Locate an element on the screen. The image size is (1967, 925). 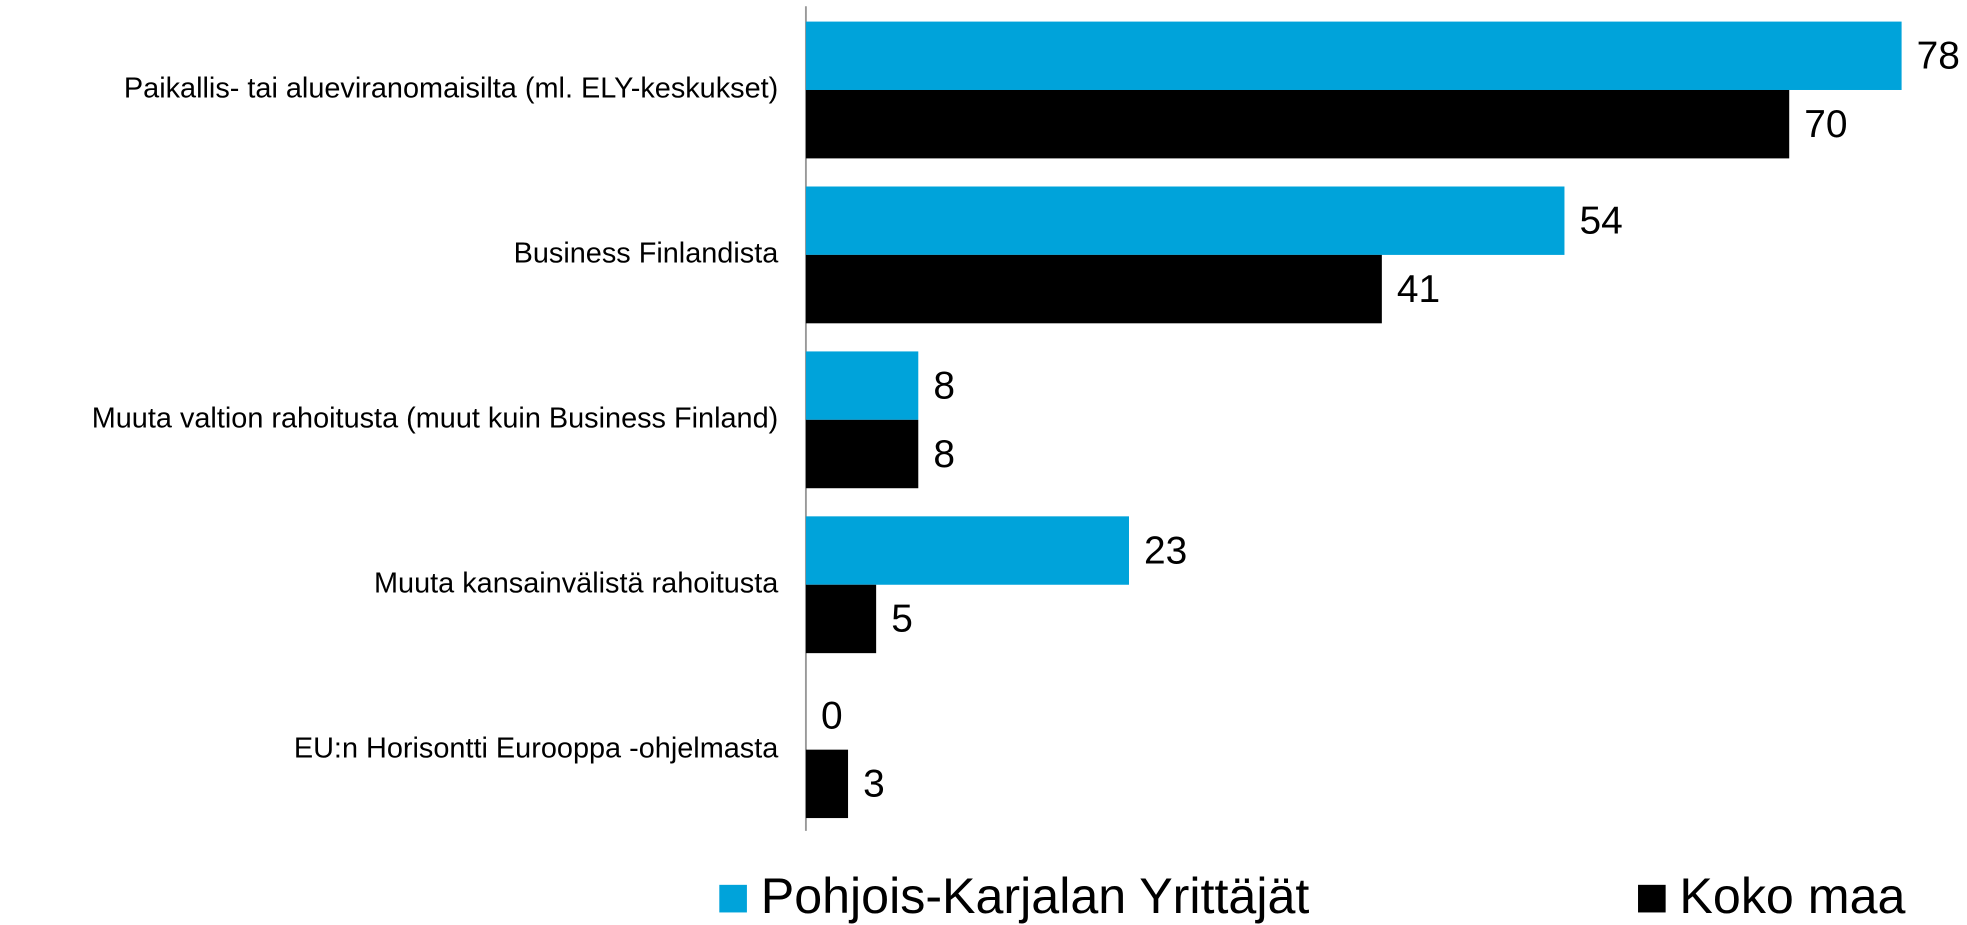
data-label: 5 is located at coordinates (902, 619).